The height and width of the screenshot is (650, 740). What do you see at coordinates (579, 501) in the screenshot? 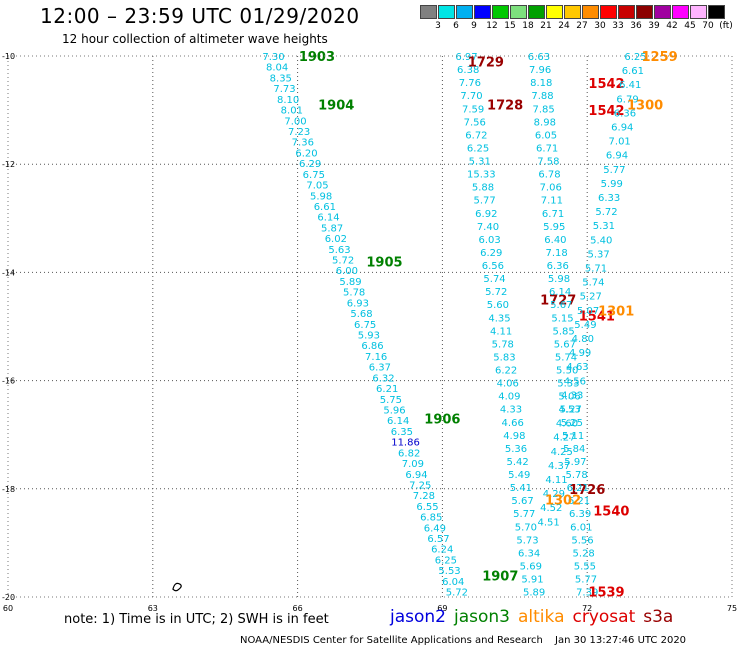
I see `wave-height-label: 6.21` at bounding box center [579, 501].